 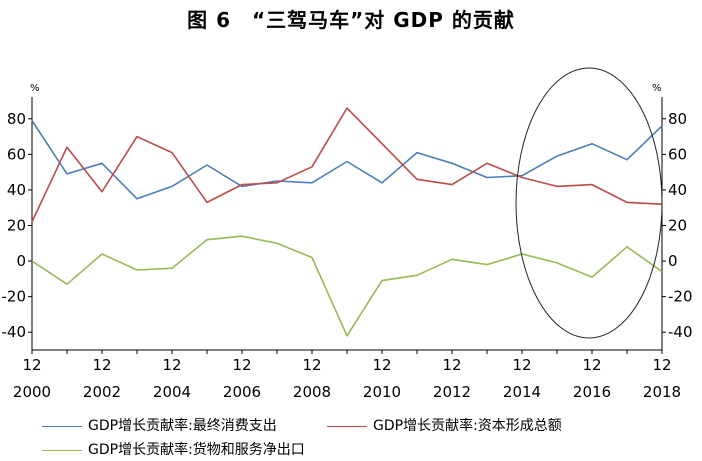 What do you see at coordinates (62, 426) in the screenshot?
I see `legend-swatch-consumption` at bounding box center [62, 426].